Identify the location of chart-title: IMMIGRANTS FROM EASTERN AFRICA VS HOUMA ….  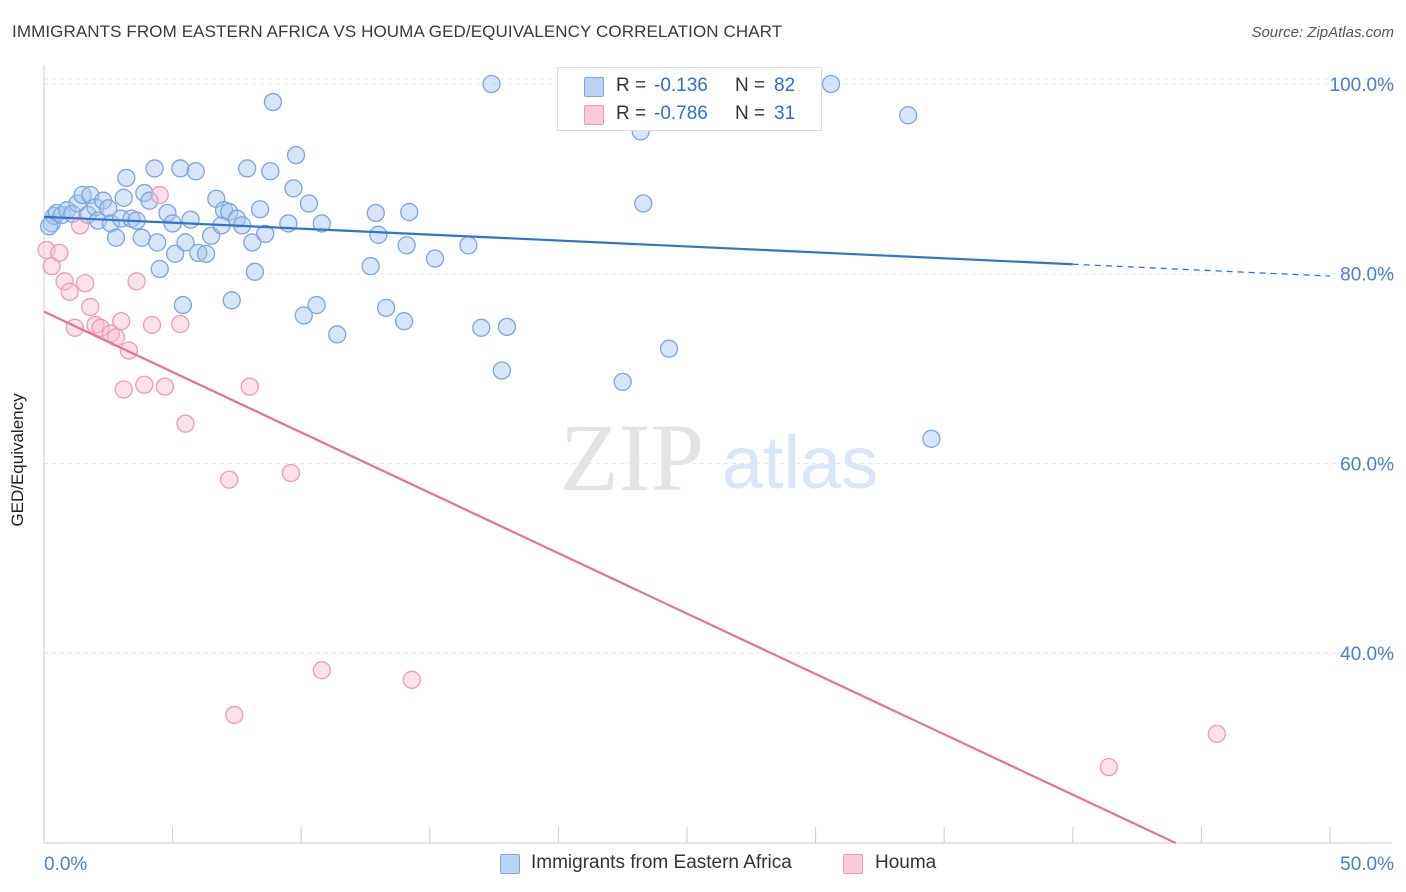
(397, 31).